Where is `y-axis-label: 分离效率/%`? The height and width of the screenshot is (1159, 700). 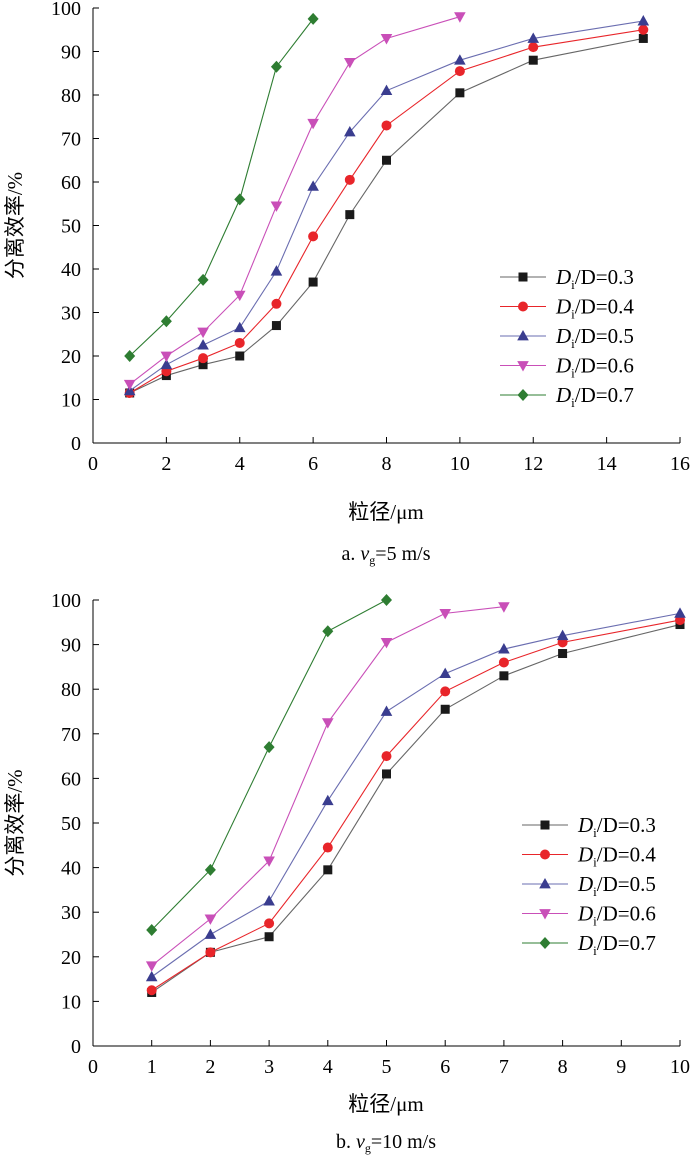
y-axis-label: 分离效率/% is located at coordinates (15, 225).